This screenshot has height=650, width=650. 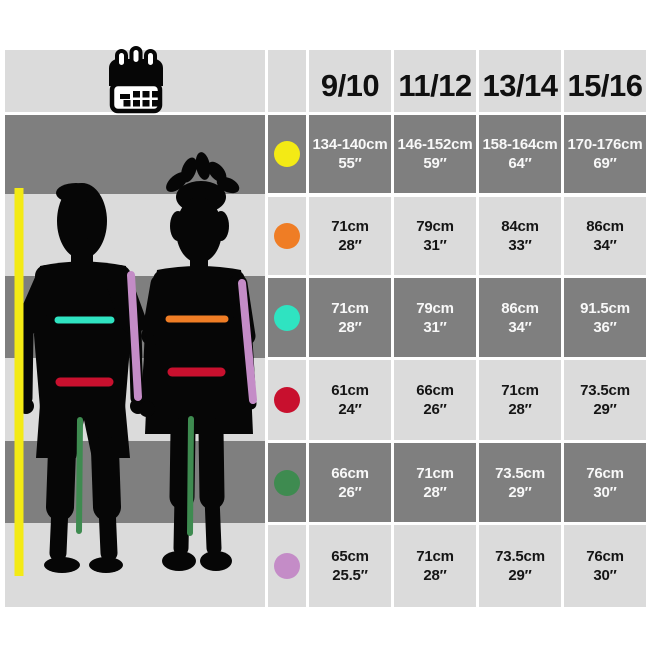 What do you see at coordinates (605, 85) in the screenshot?
I see `size-header-label: 15/16` at bounding box center [605, 85].